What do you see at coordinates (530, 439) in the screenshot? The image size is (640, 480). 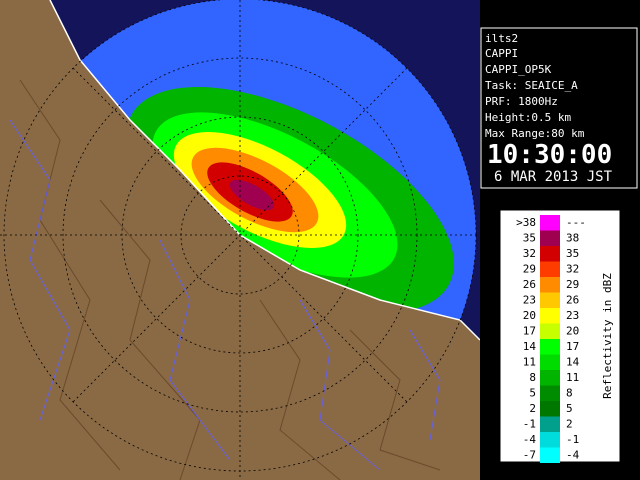 I see `legend-low: -4` at bounding box center [530, 439].